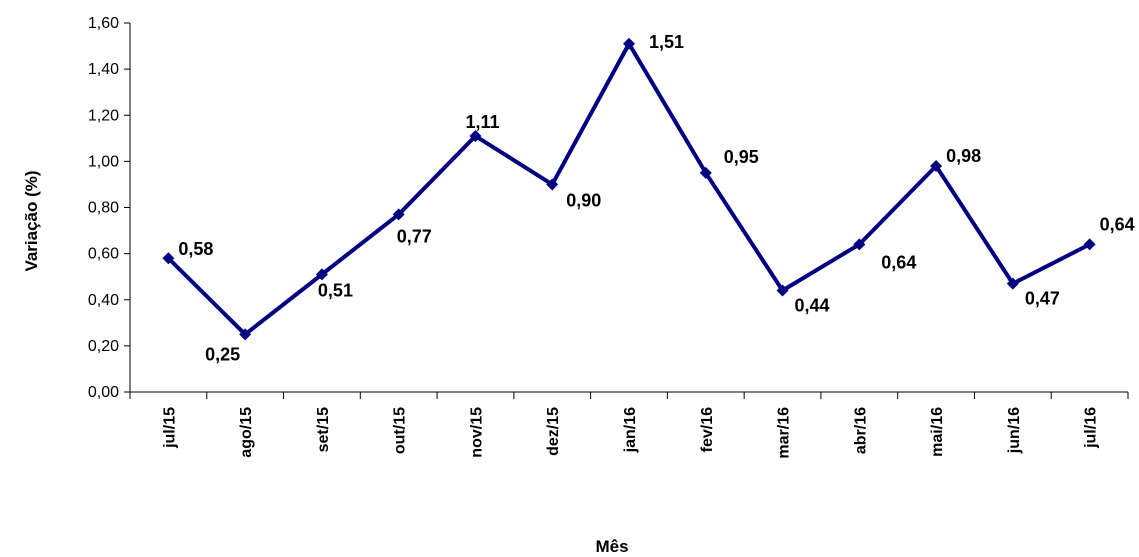 The height and width of the screenshot is (557, 1139). I want to click on x-tick-label: jan/16, so click(630, 430).